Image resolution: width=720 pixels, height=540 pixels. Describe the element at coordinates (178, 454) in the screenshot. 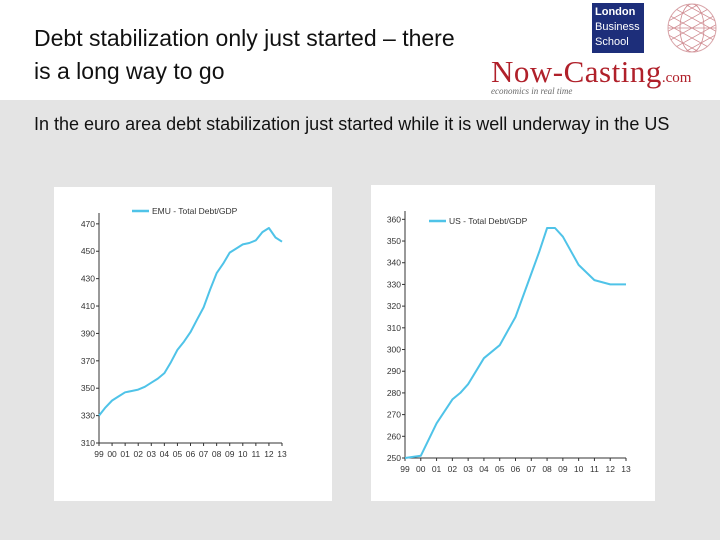

I see `emu-x-tick-label: 05` at that location.